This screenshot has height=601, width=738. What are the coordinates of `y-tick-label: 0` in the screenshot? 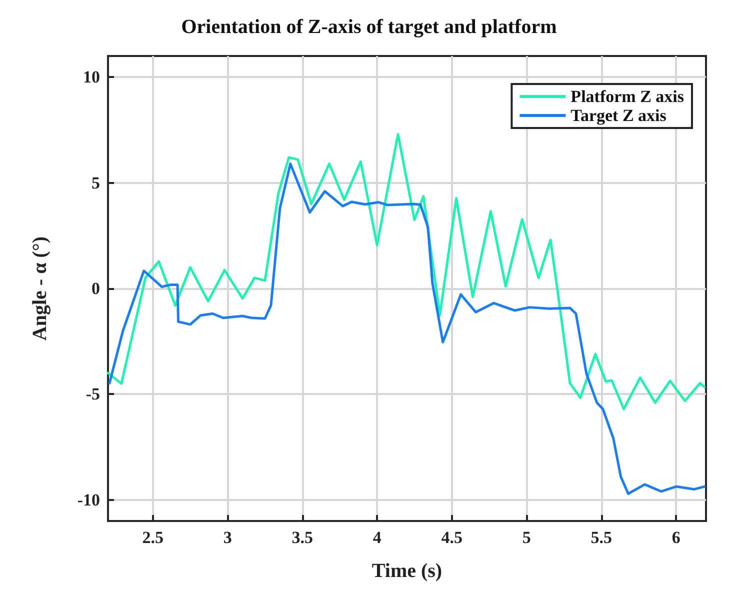 It's located at (96, 288).